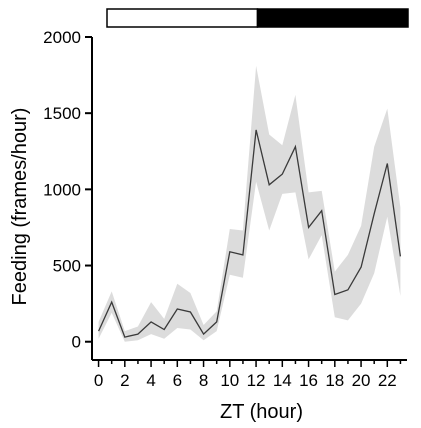  What do you see at coordinates (256, 380) in the screenshot?
I see `x-tick-label: 12` at bounding box center [256, 380].